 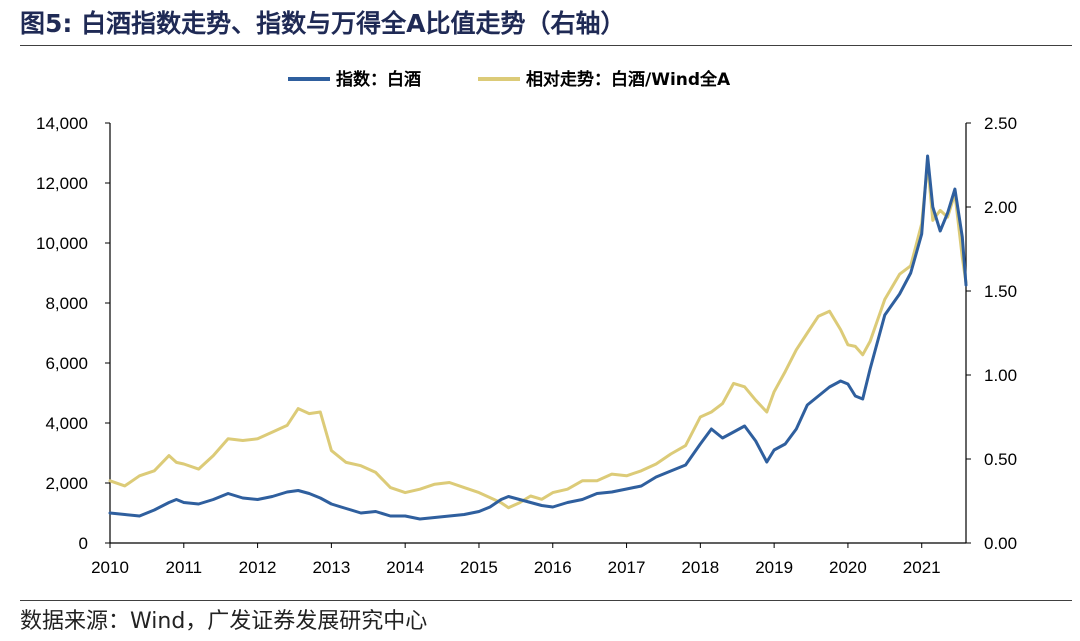 What do you see at coordinates (258, 567) in the screenshot?
I see `x-tick-label: 2012` at bounding box center [258, 567].